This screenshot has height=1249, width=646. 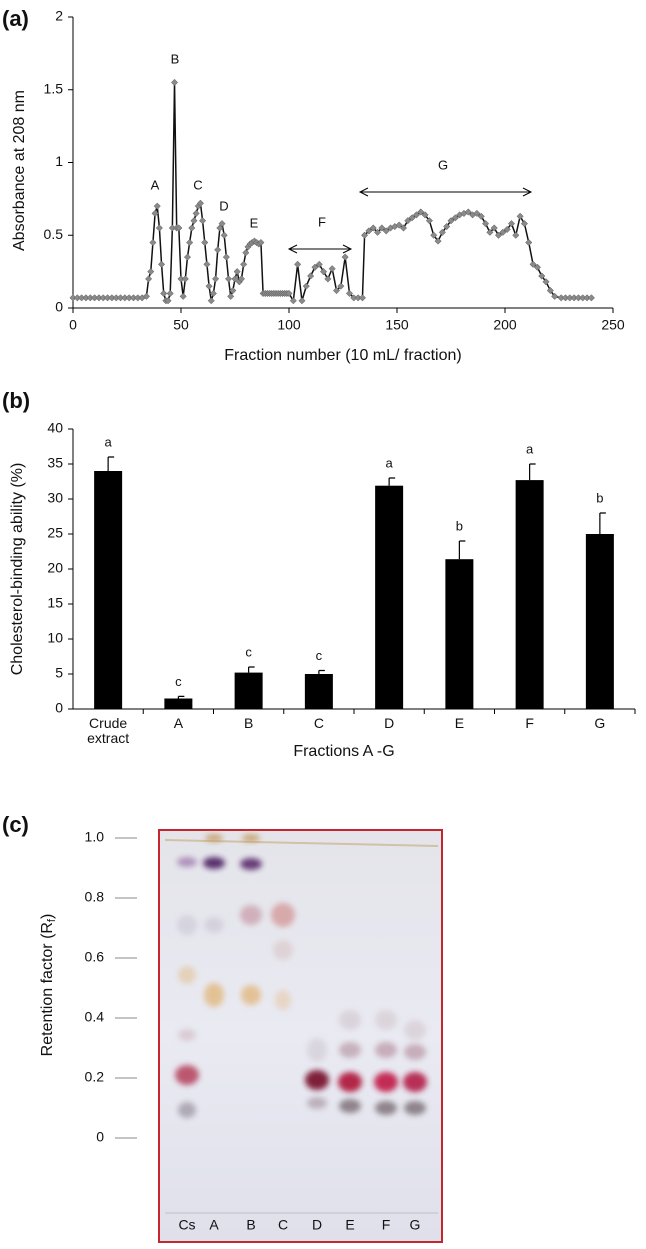 I want to click on x-tick-label: E, so click(x=459, y=723).